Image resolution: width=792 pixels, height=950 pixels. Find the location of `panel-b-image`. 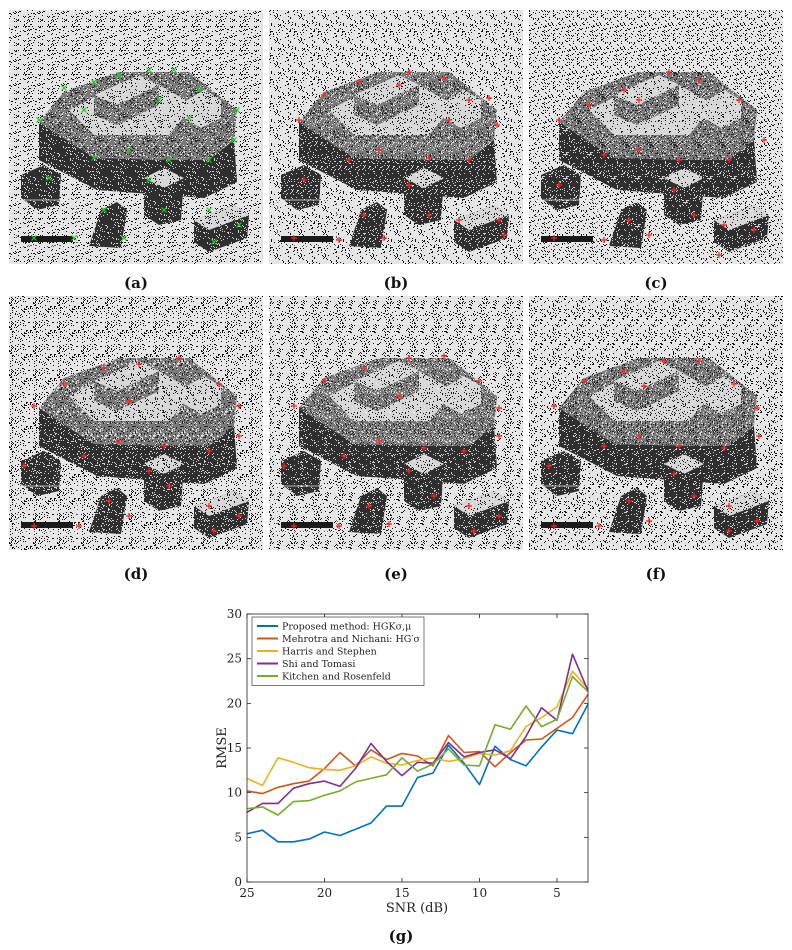

panel-b-image is located at coordinates (396, 137).